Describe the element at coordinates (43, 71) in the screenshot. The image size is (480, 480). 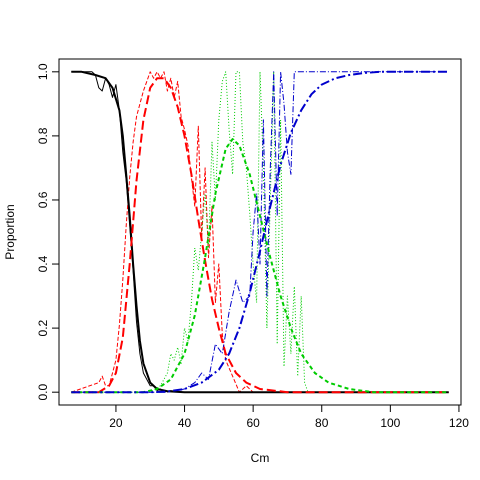
I see `y-tick-label: 1.0` at that location.